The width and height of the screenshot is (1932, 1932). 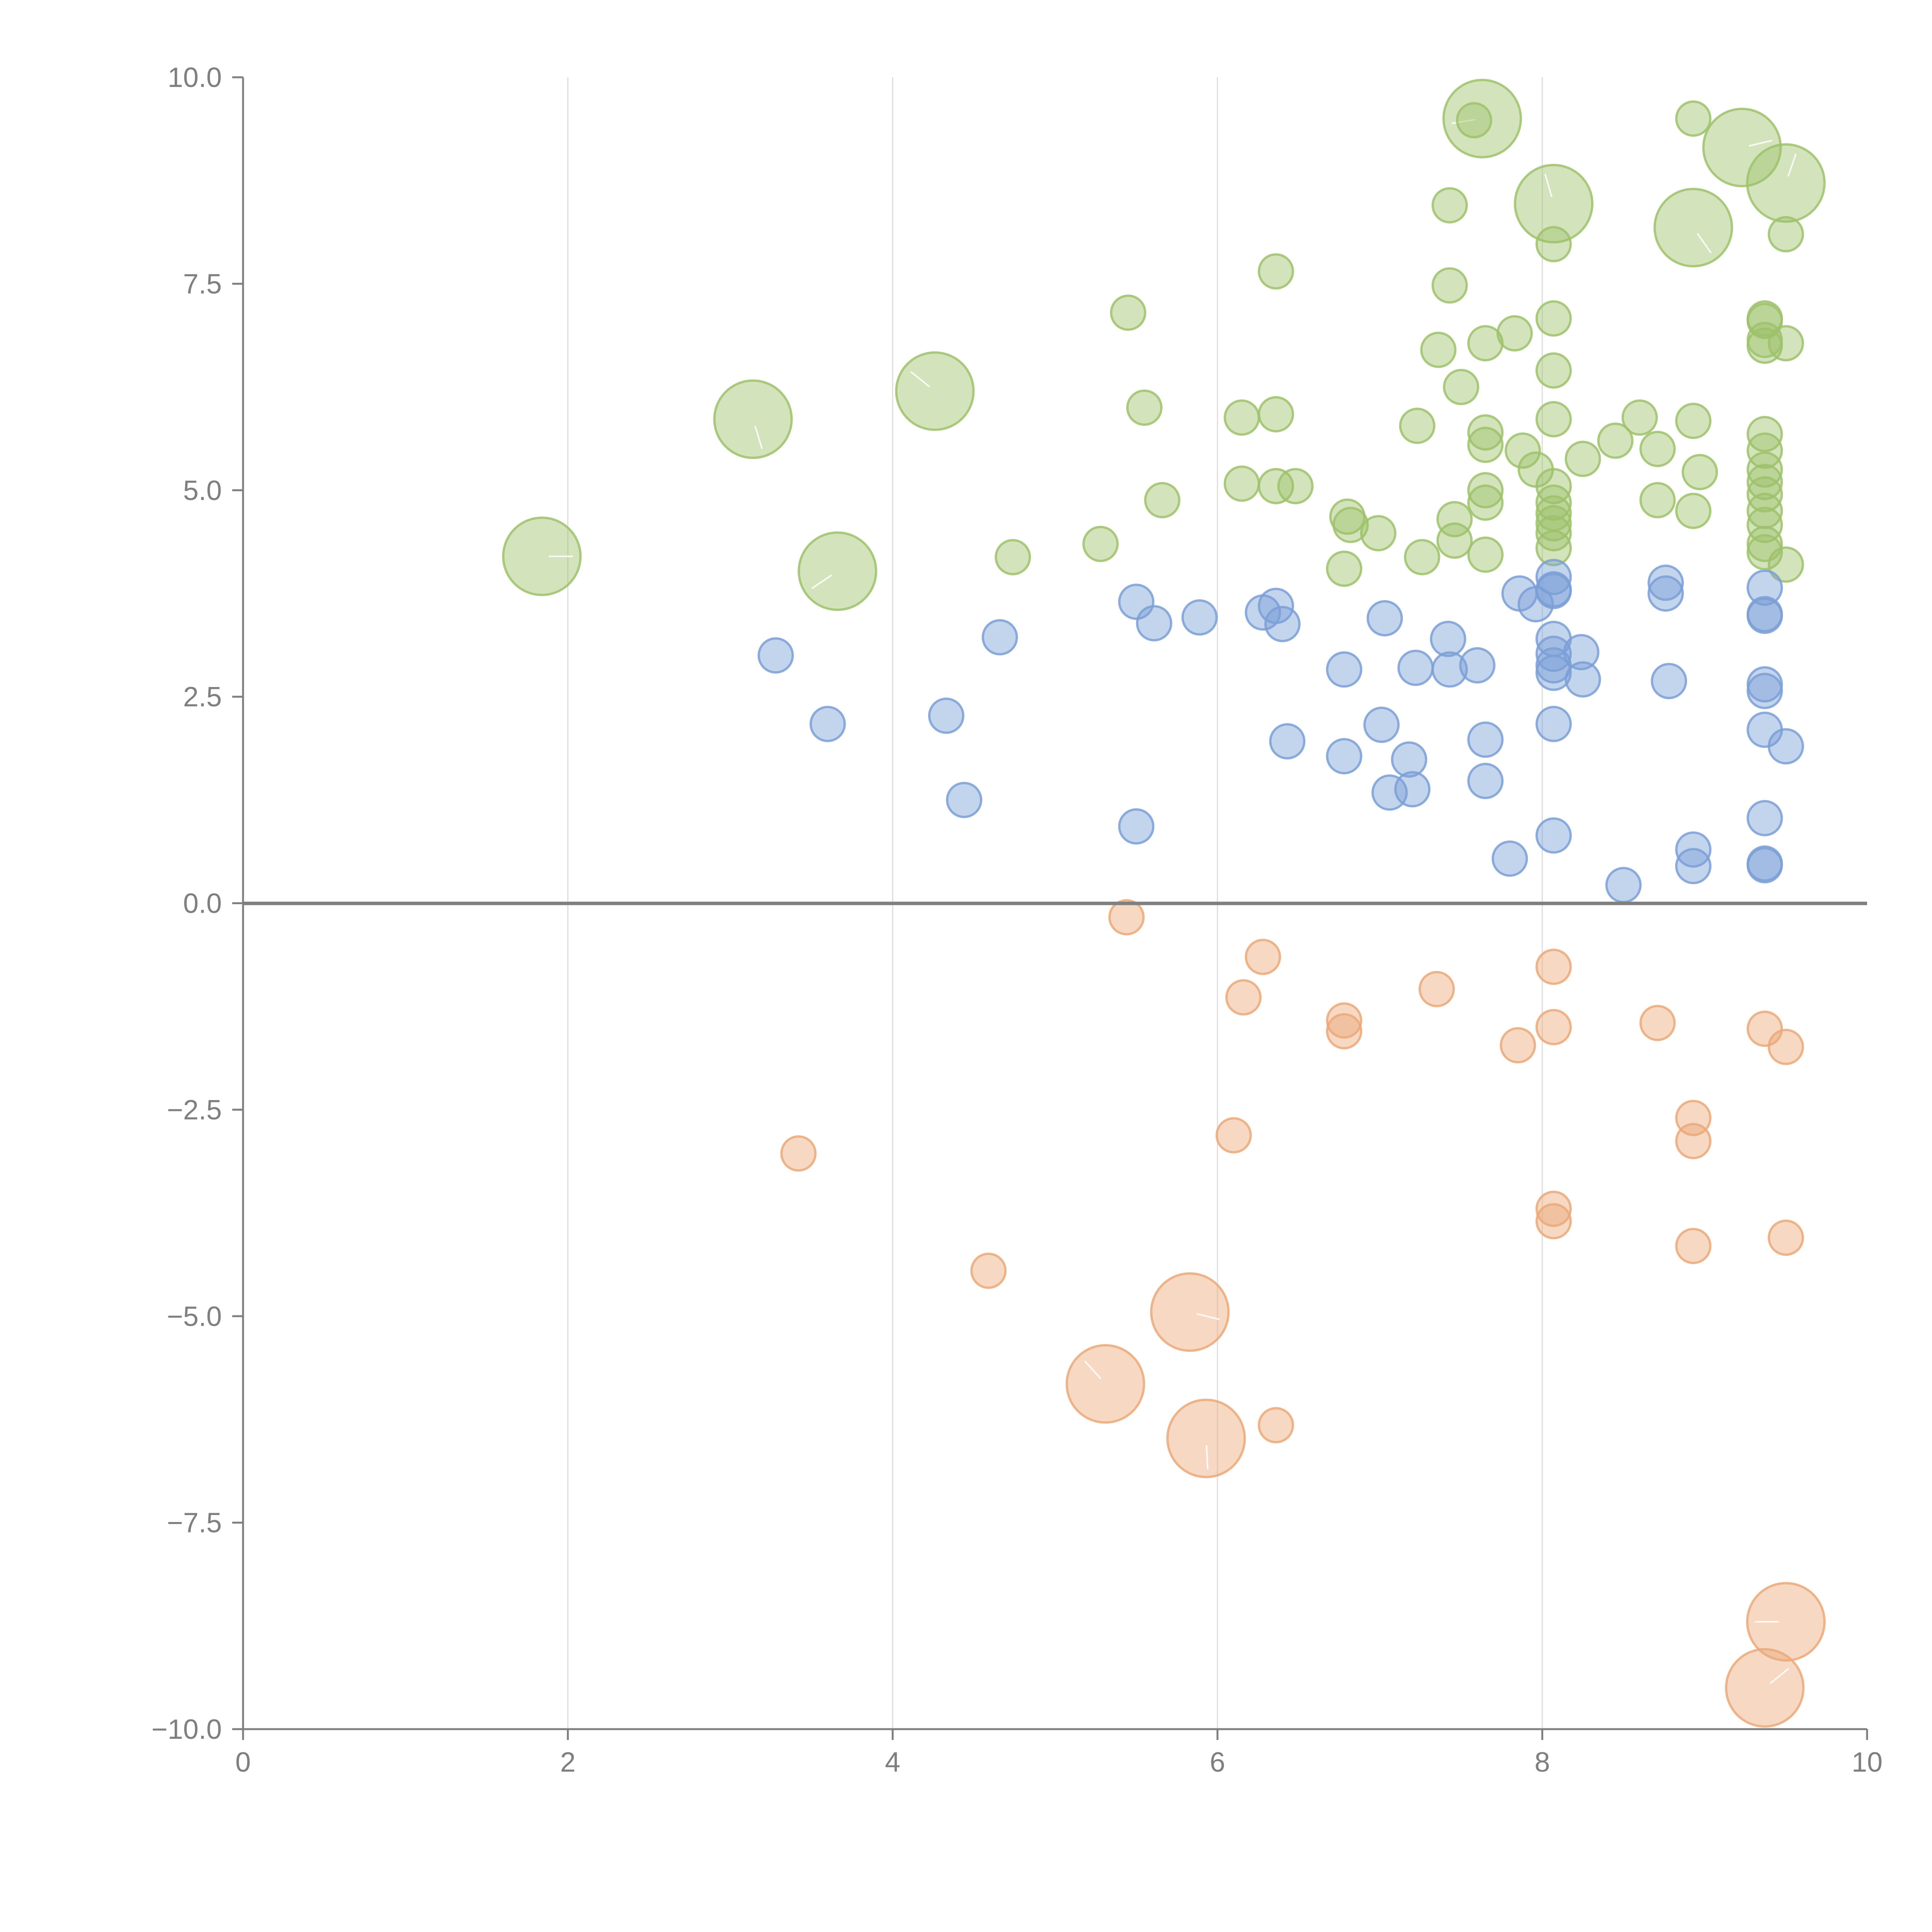 I want to click on y-tick-label-1: 7.5, so click(x=202, y=284).